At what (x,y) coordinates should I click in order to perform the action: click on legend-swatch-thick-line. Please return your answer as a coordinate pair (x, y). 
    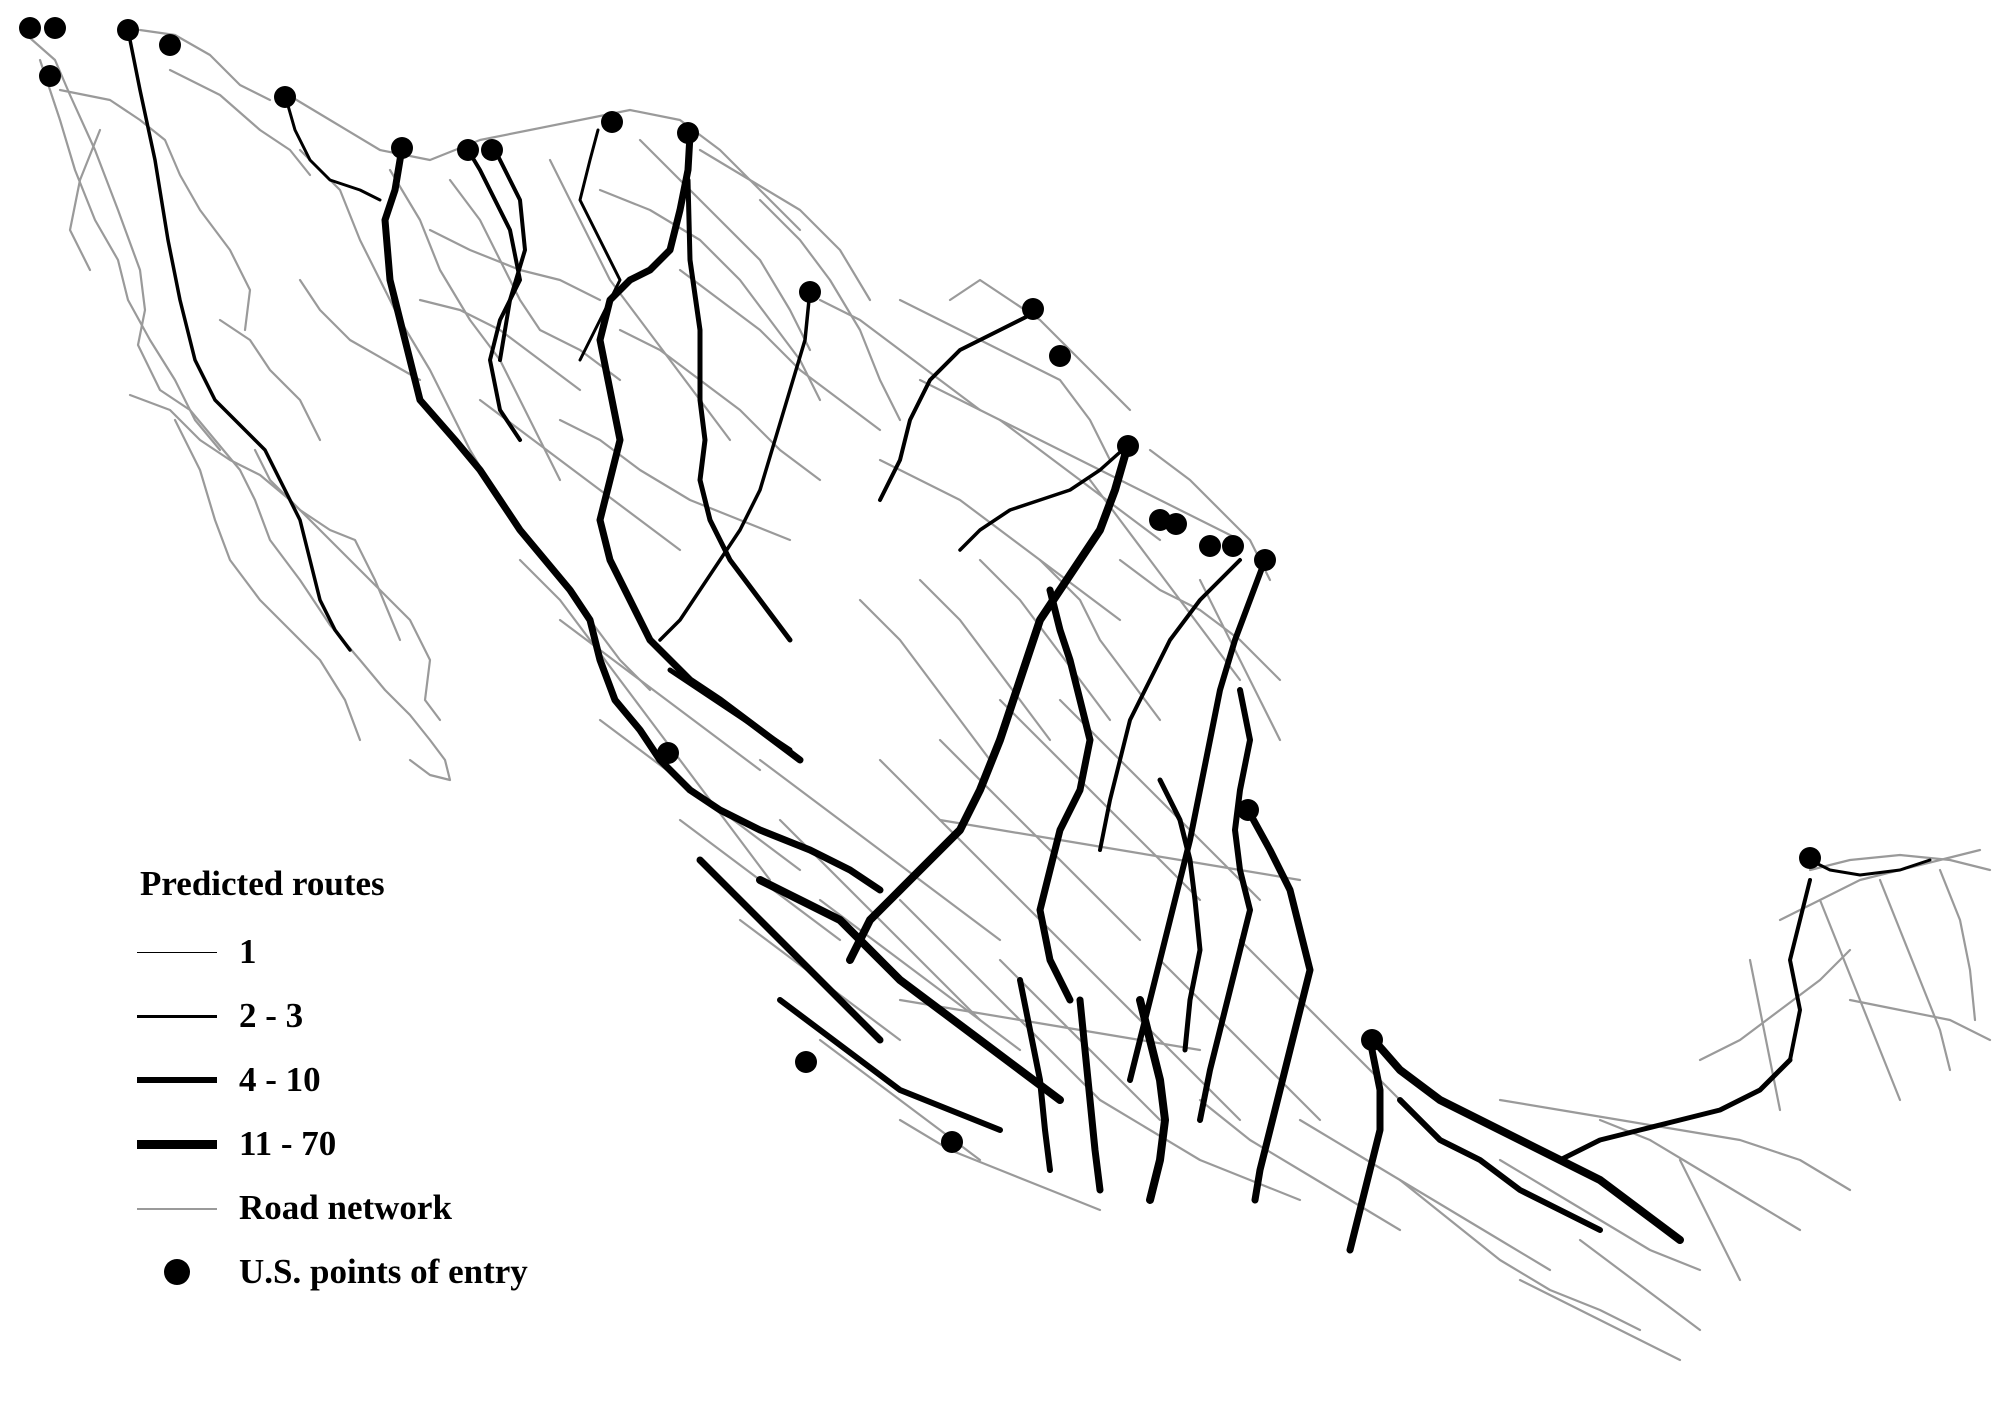
    Looking at the image, I should click on (177, 1080).